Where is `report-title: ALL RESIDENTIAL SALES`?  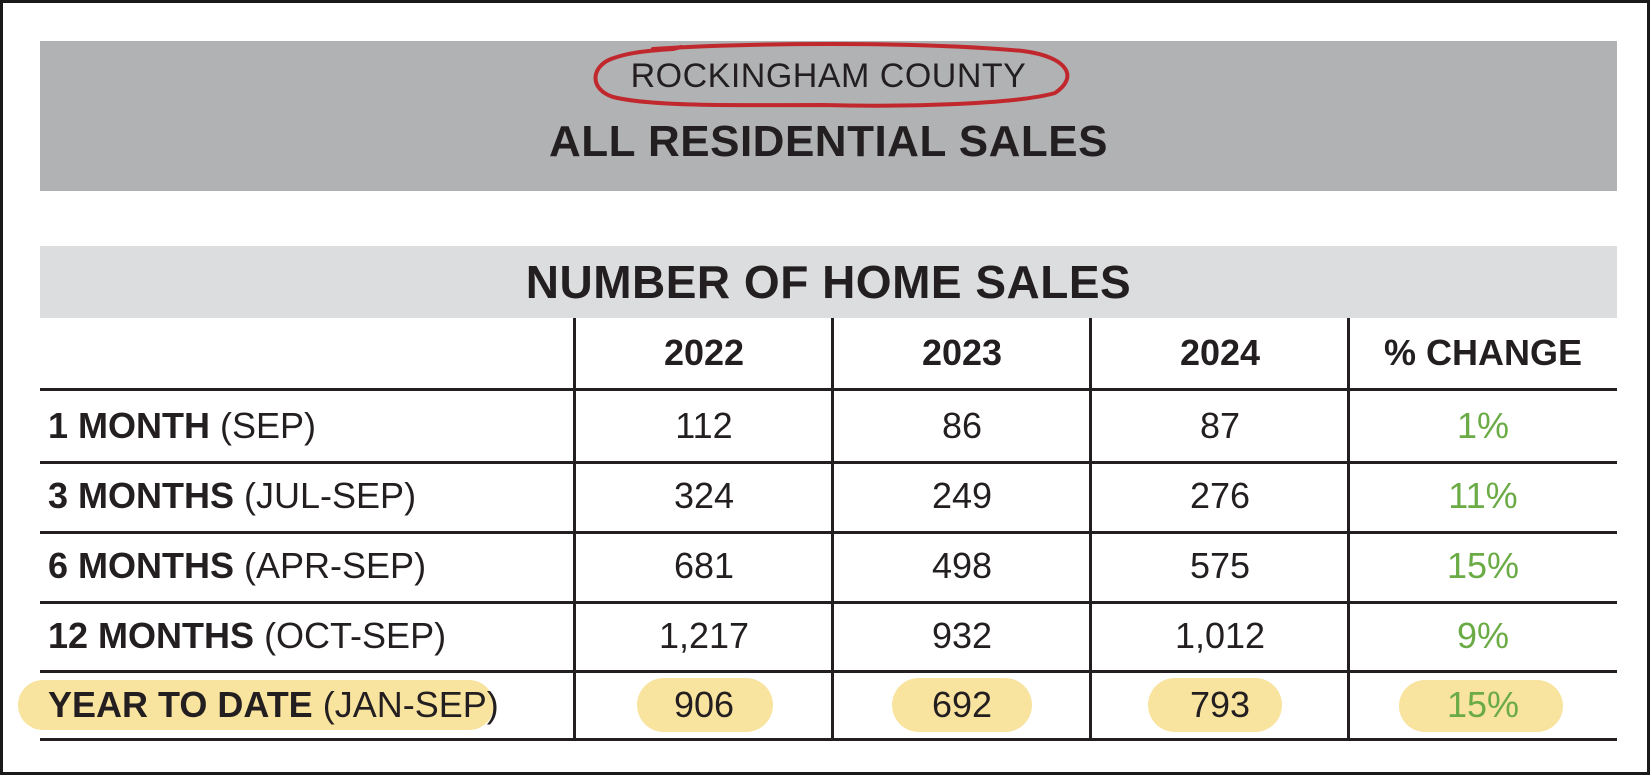
report-title: ALL RESIDENTIAL SALES is located at coordinates (828, 141).